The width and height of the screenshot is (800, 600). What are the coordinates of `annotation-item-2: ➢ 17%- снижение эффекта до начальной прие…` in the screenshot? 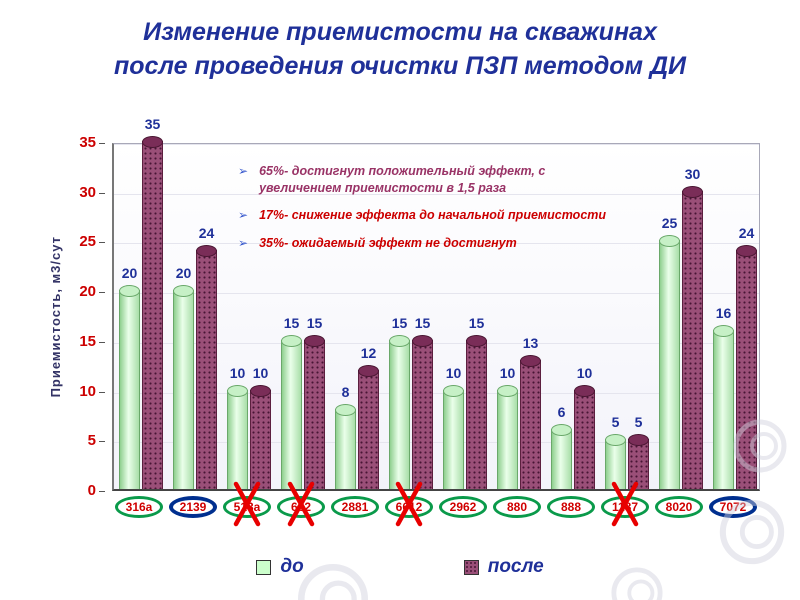 It's located at (434, 215).